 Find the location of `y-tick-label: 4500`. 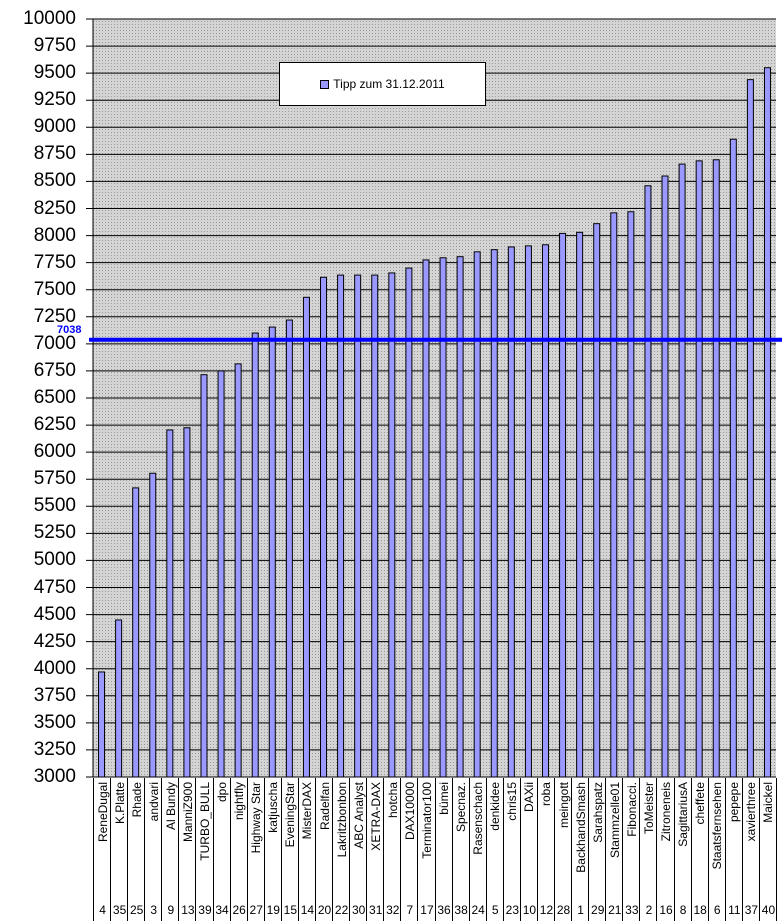

y-tick-label: 4500 is located at coordinates (54, 614).